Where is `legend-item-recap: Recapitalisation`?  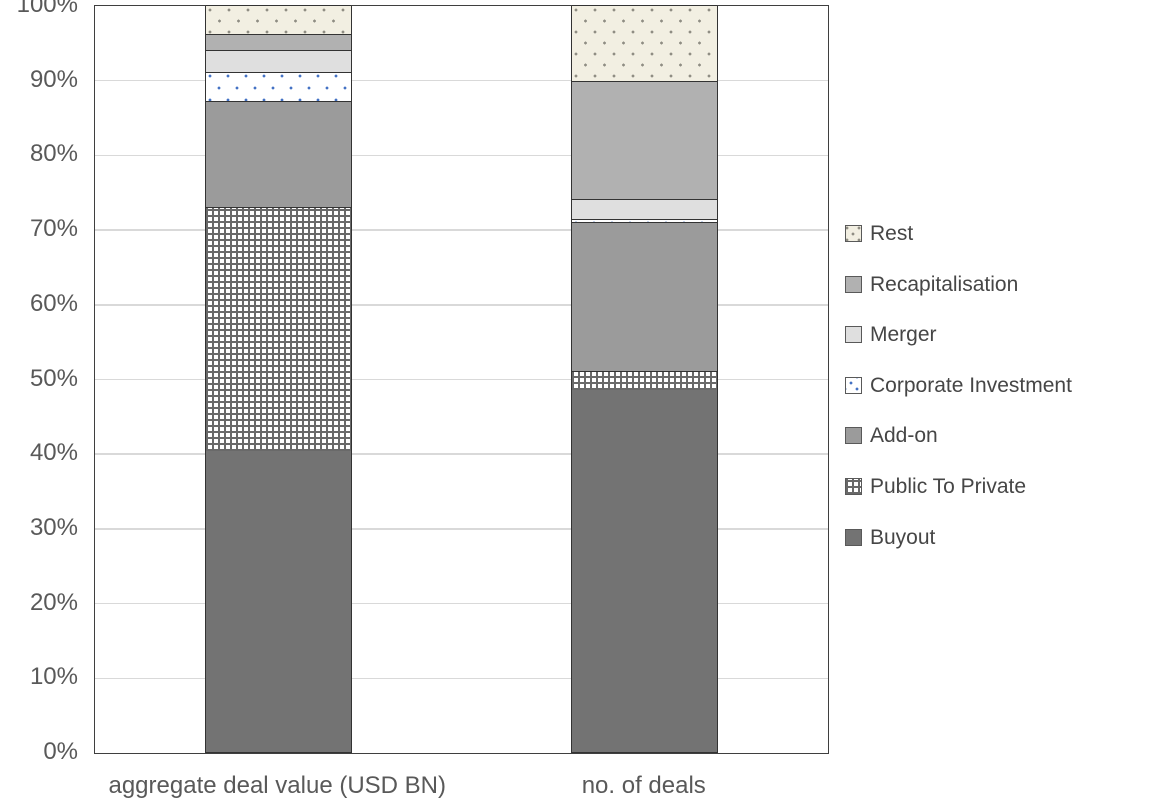 legend-item-recap: Recapitalisation is located at coordinates (931, 284).